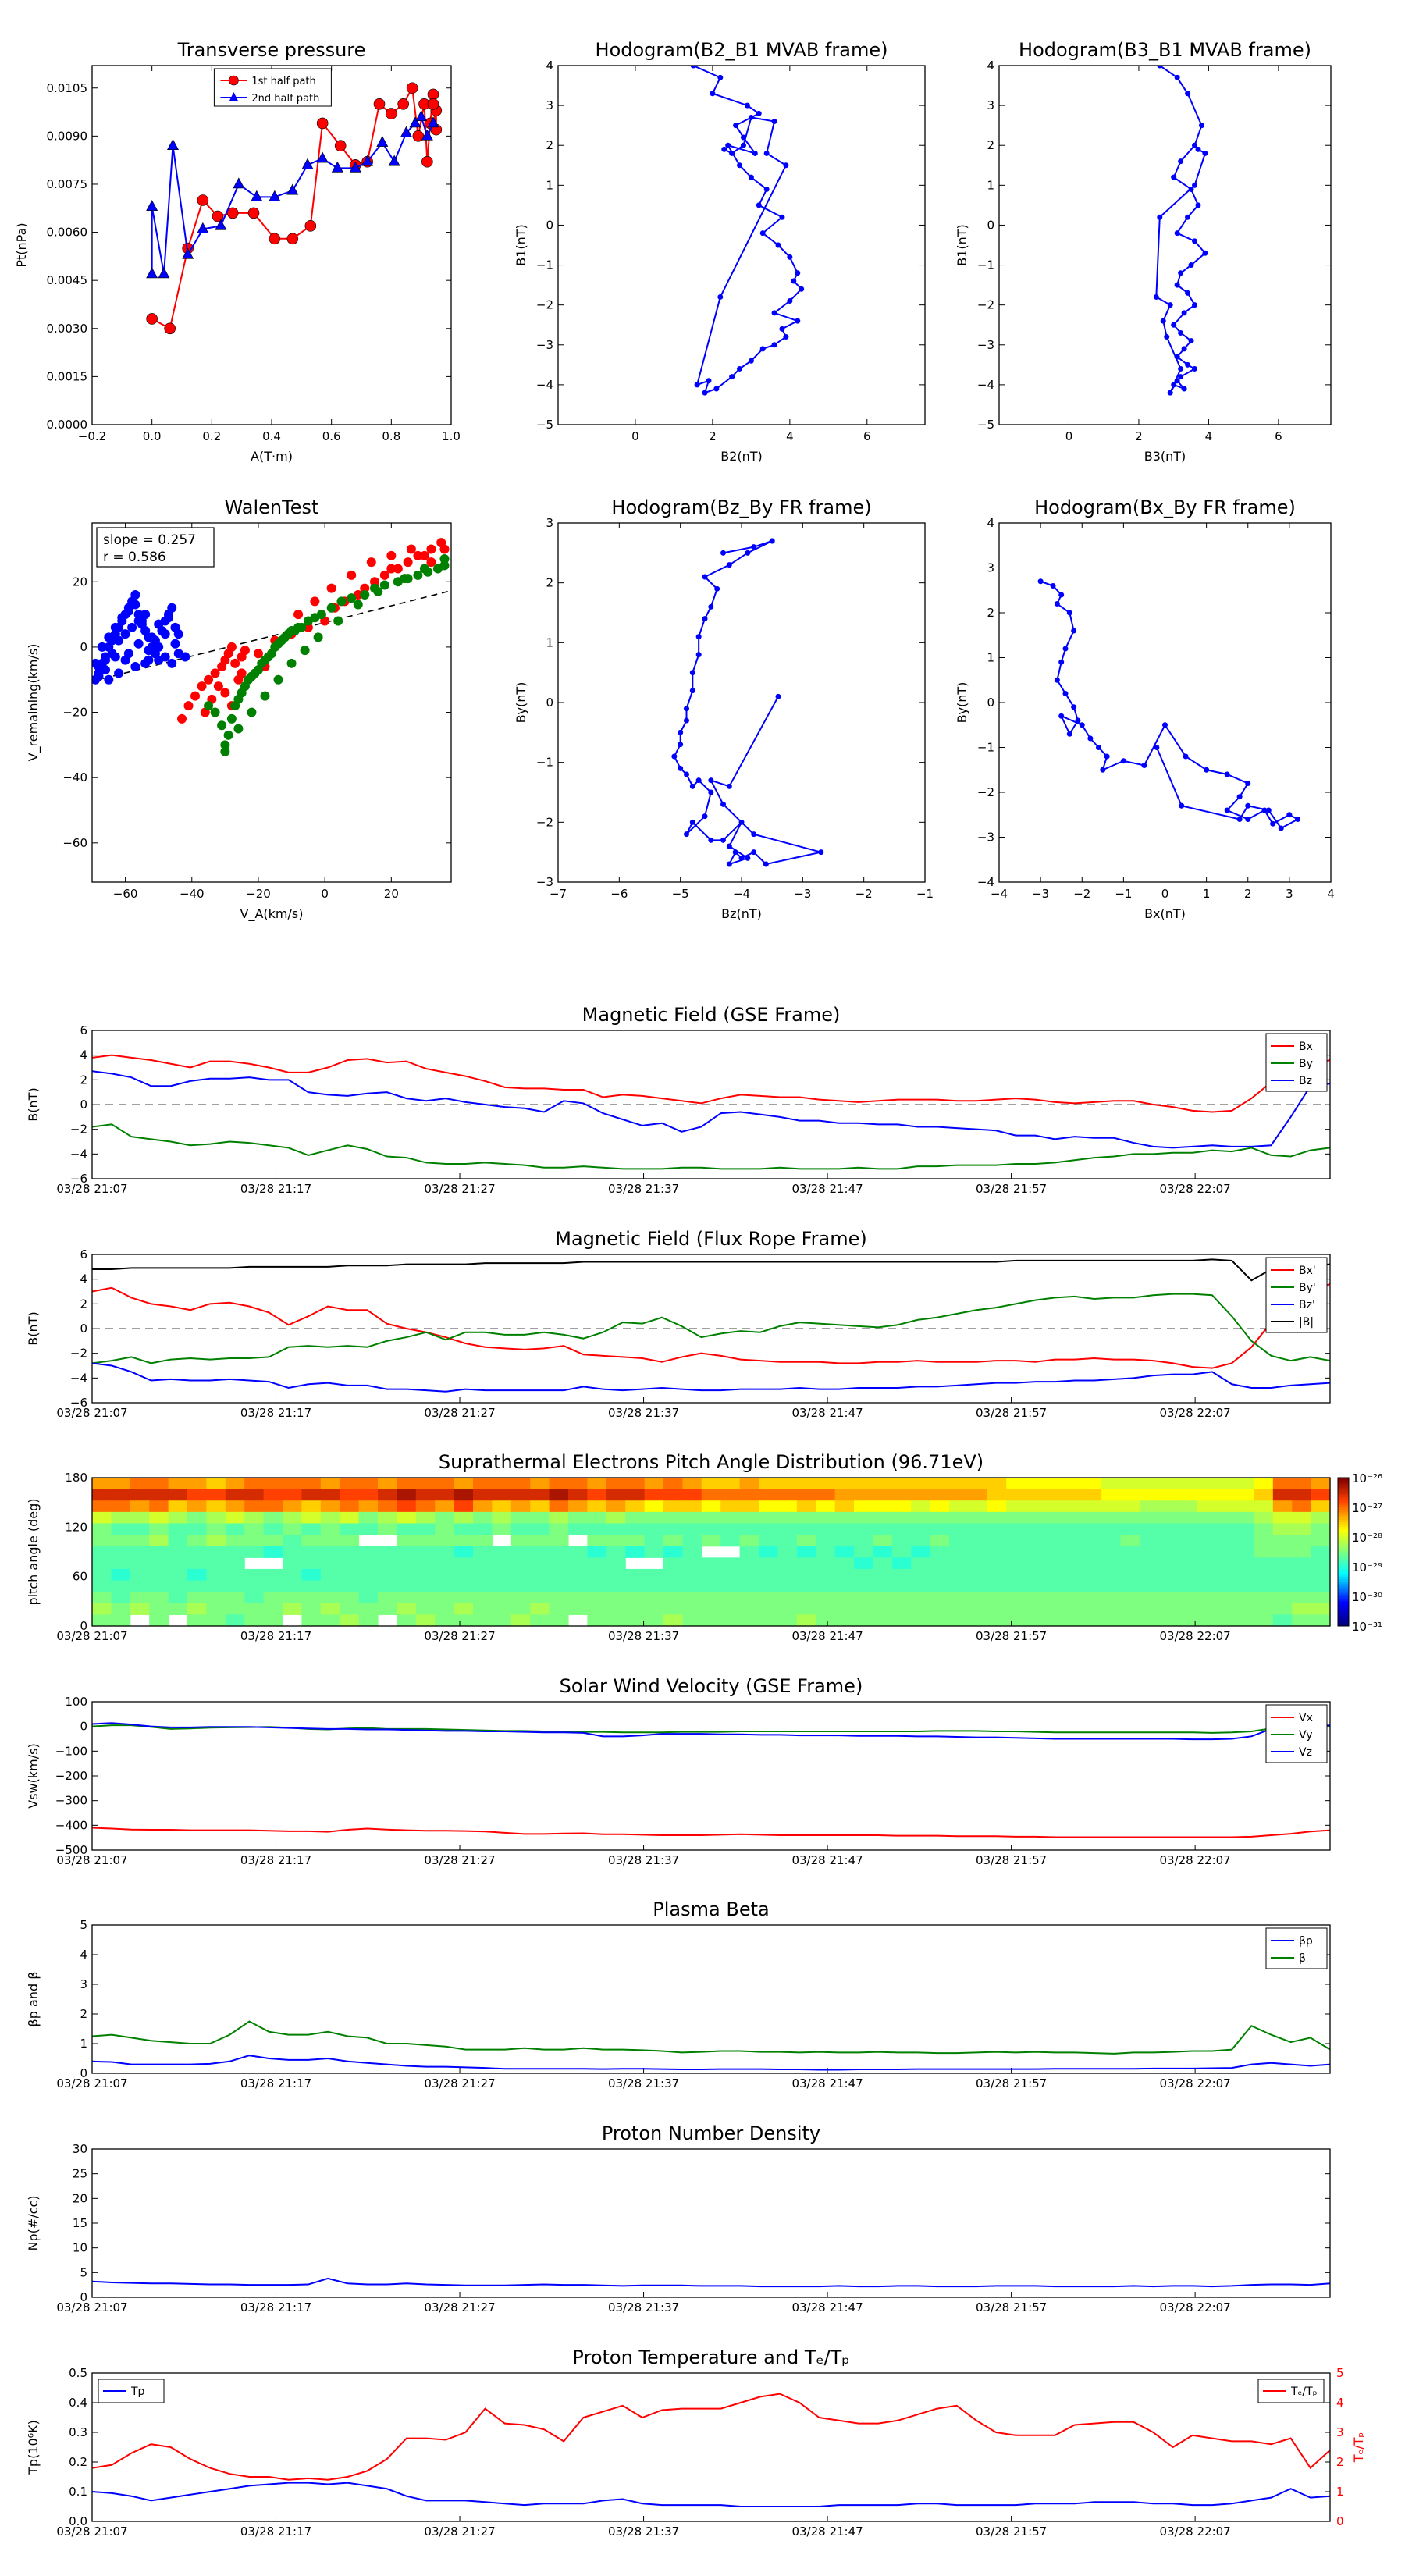  I want to click on y-tick-label: −1, so click(985, 748).